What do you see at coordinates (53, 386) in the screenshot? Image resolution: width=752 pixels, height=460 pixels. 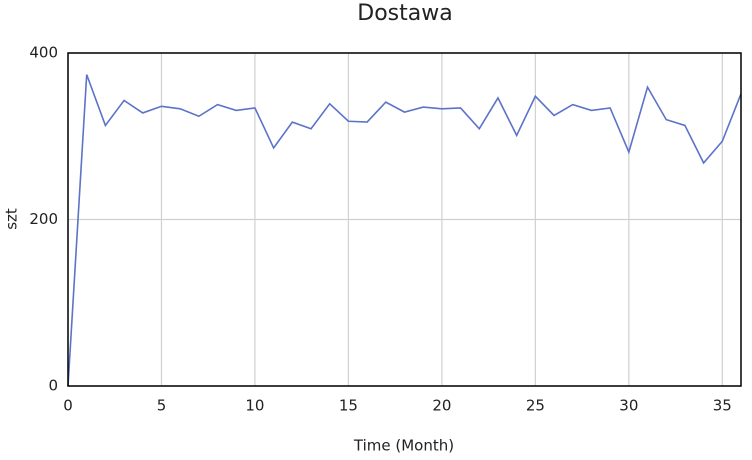 I see `y-tick-label: 0` at bounding box center [53, 386].